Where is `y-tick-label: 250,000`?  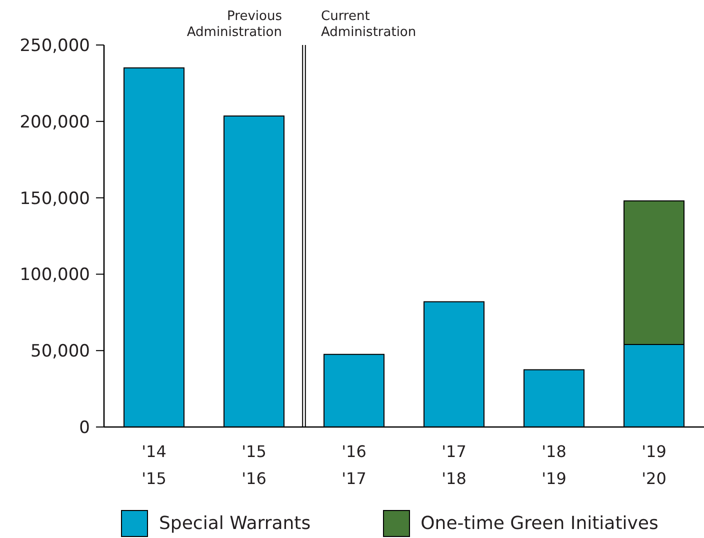
y-tick-label: 250,000 is located at coordinates (55, 46).